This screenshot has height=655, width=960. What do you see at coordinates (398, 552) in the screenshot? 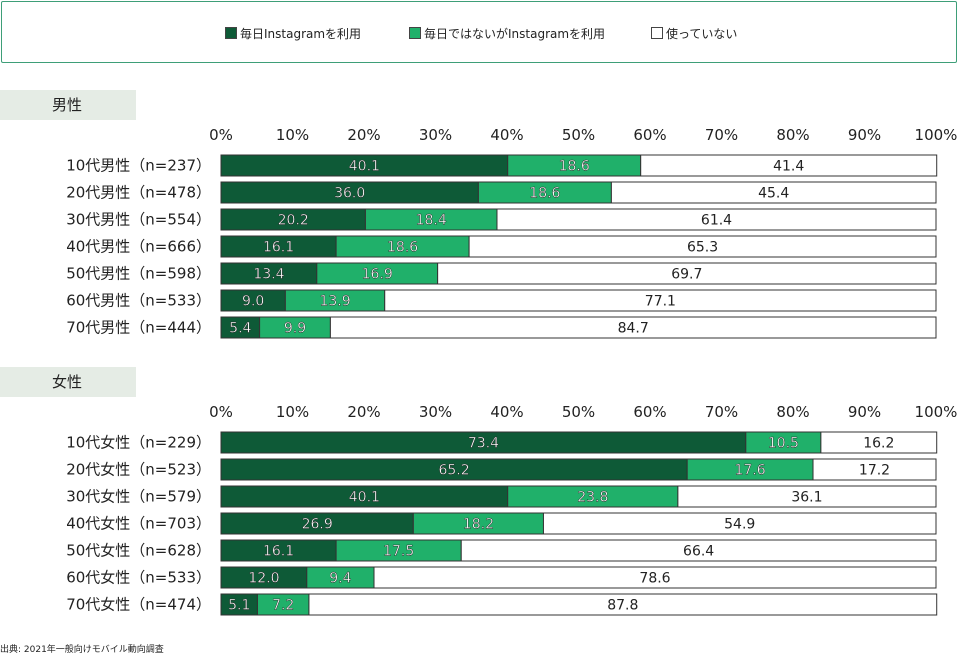
I see `female-data-label: 17.5` at bounding box center [398, 552].